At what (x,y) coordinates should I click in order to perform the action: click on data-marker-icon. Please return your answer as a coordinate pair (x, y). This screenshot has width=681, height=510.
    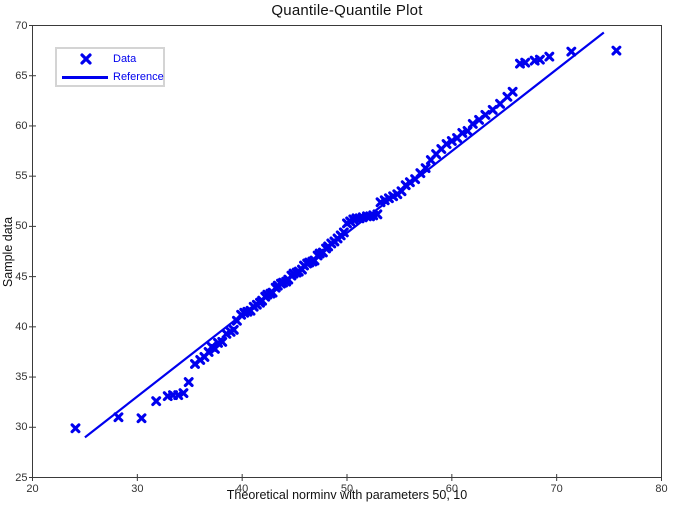
    Looking at the image, I should click on (86, 59).